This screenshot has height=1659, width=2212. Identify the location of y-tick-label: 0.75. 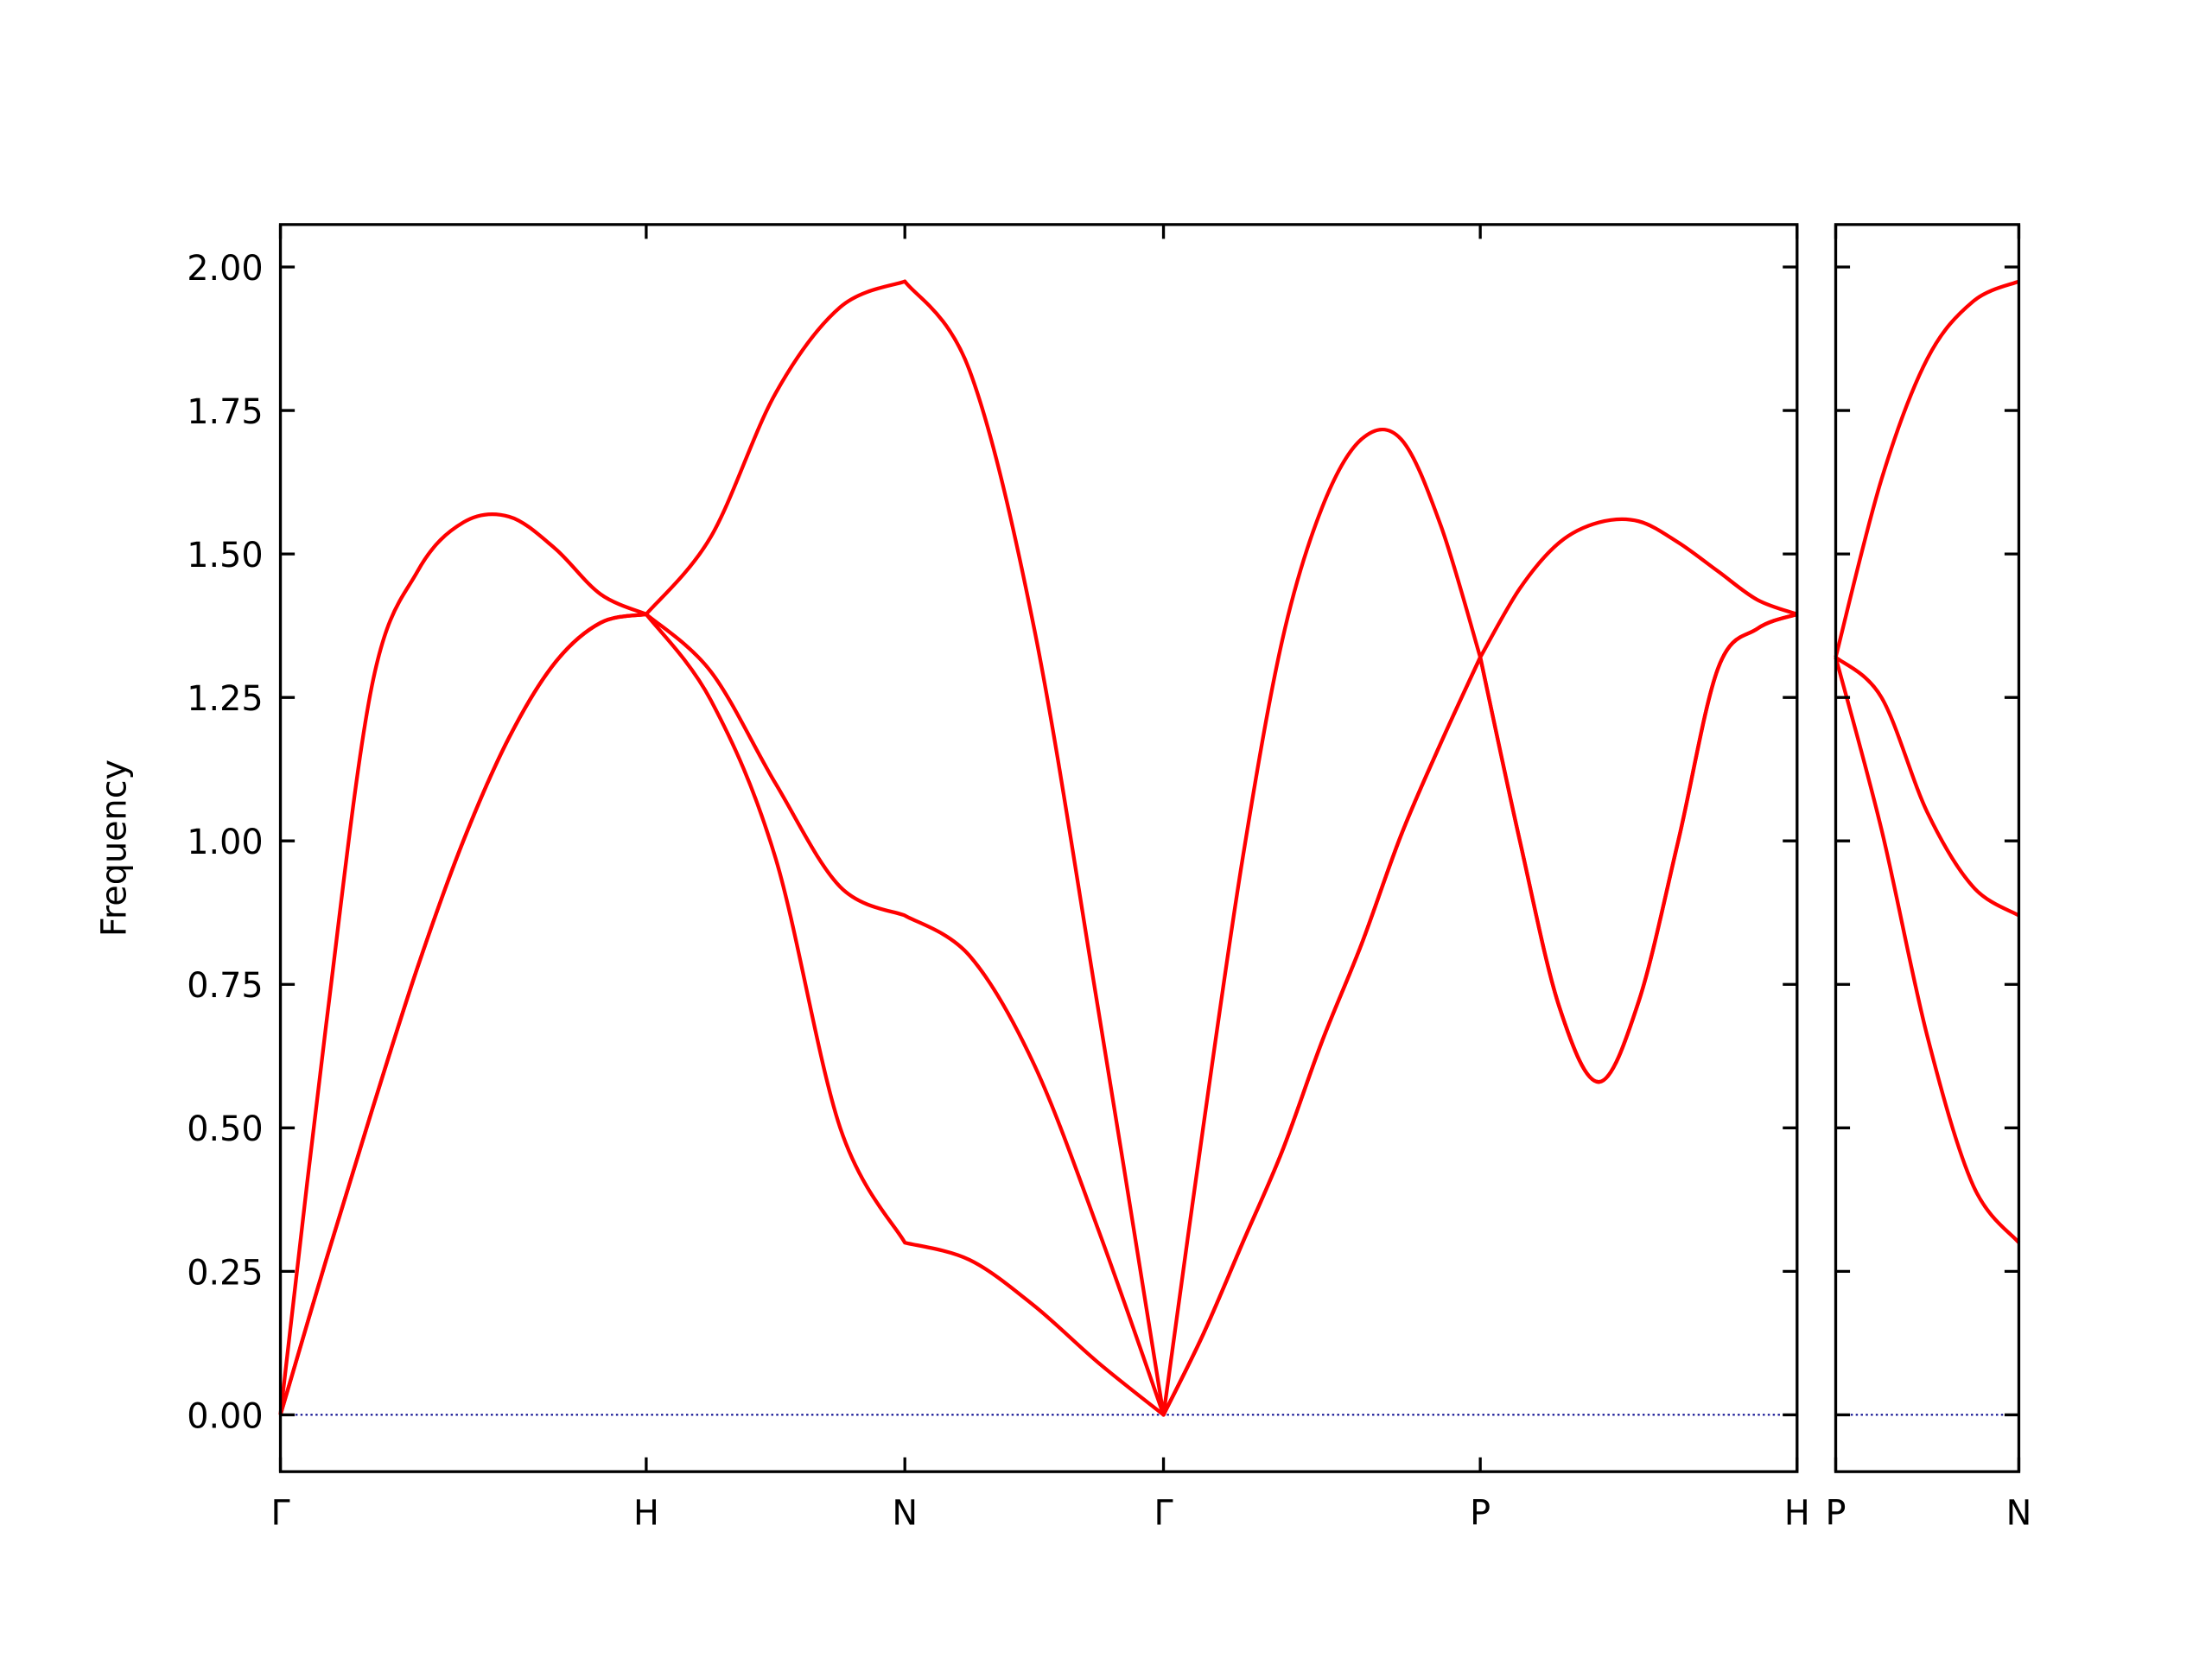
(225, 986).